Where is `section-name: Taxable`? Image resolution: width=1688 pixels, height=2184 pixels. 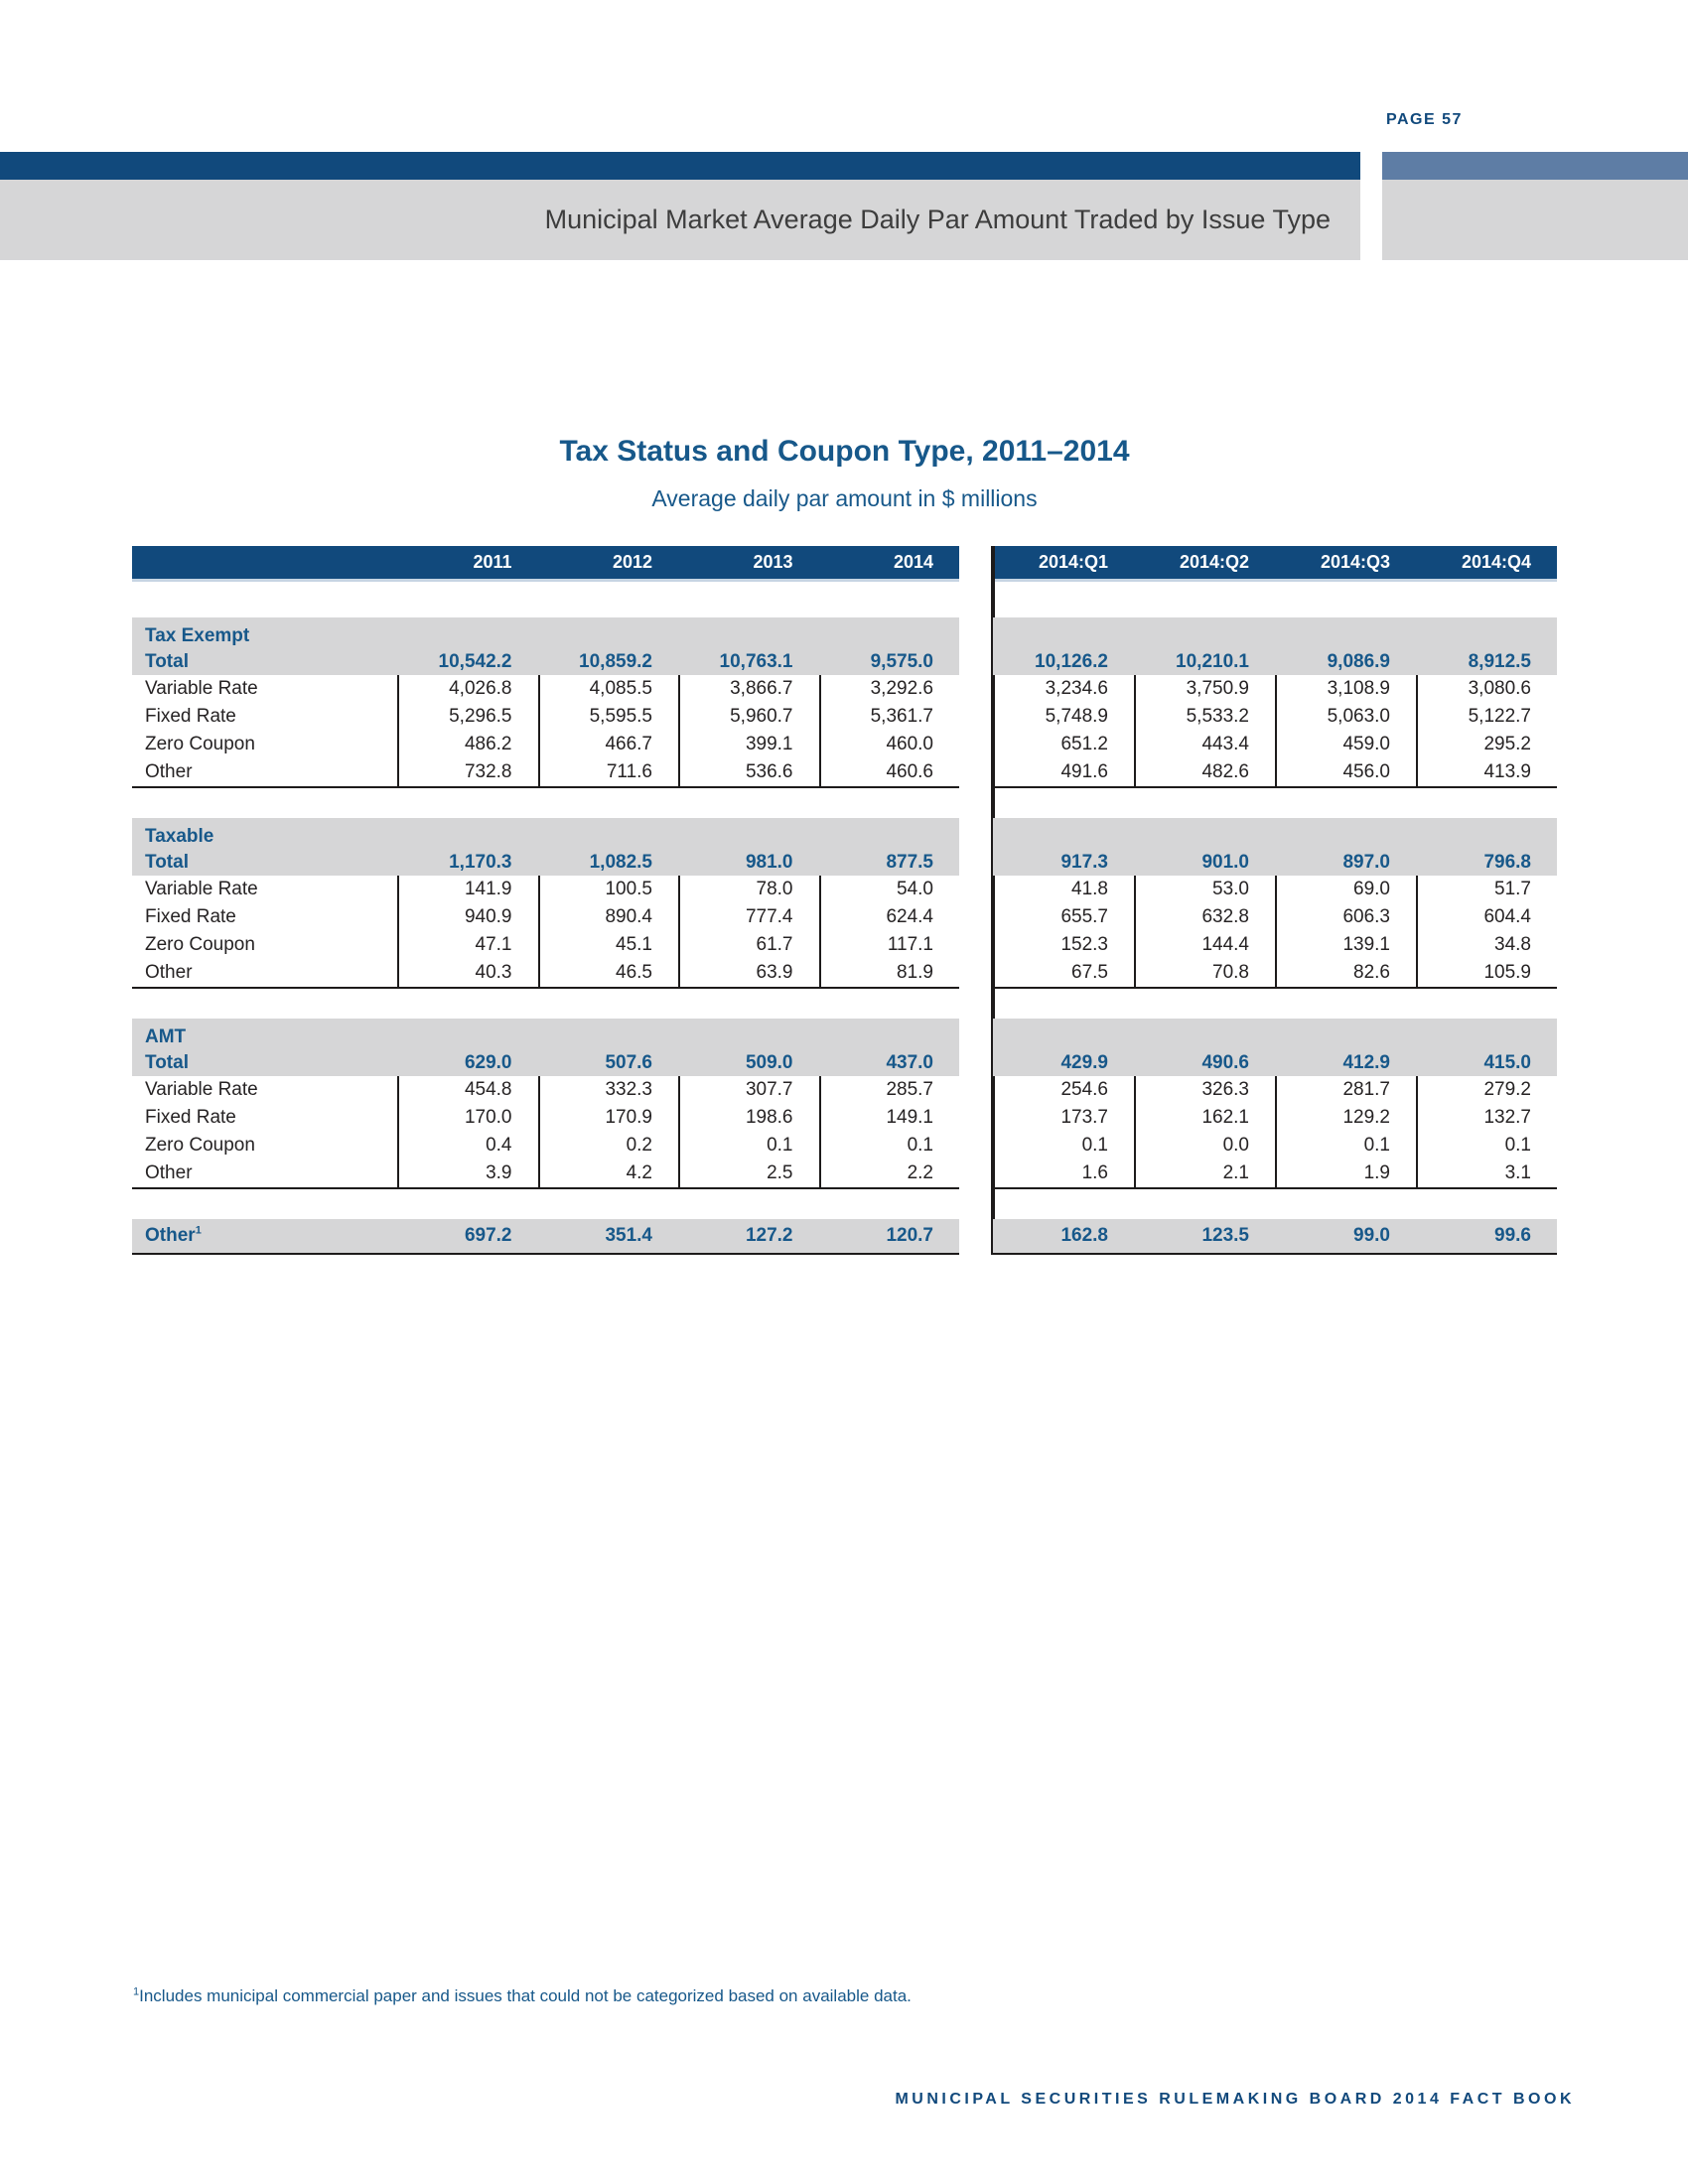 section-name: Taxable is located at coordinates (179, 836).